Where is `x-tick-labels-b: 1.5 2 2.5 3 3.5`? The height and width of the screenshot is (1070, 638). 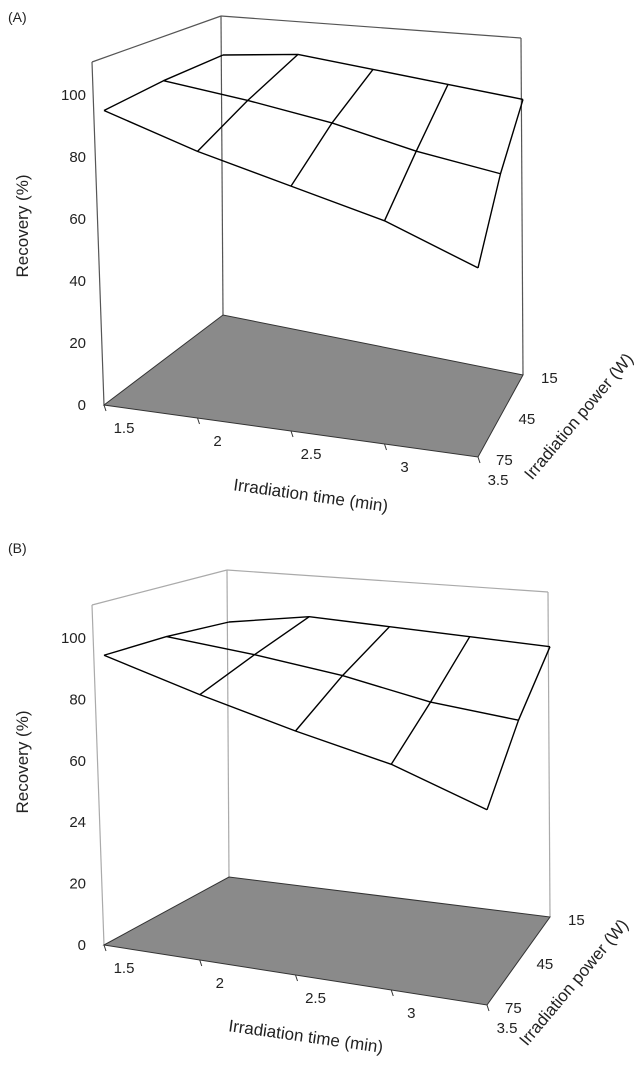
x-tick-labels-b: 1.5 2 2.5 3 3.5 is located at coordinates (316, 998).